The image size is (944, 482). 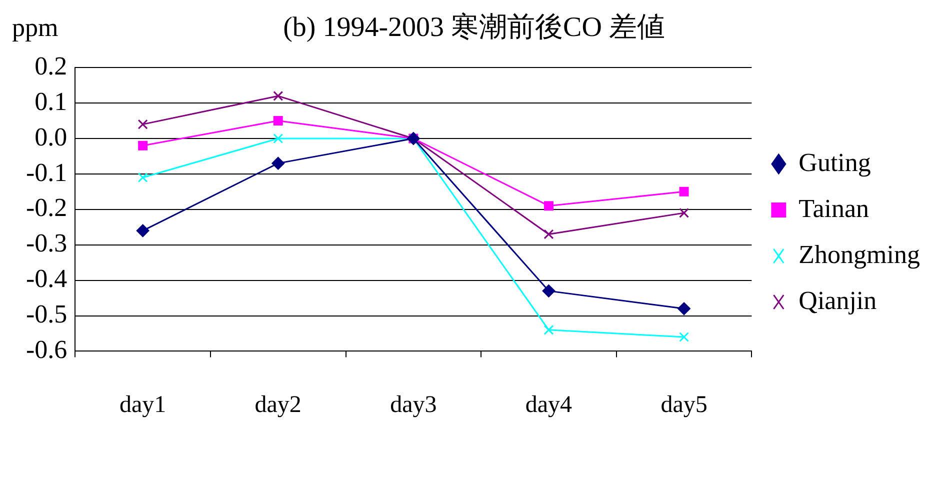 I want to click on y-tick-label: -0.5, so click(x=47, y=314).